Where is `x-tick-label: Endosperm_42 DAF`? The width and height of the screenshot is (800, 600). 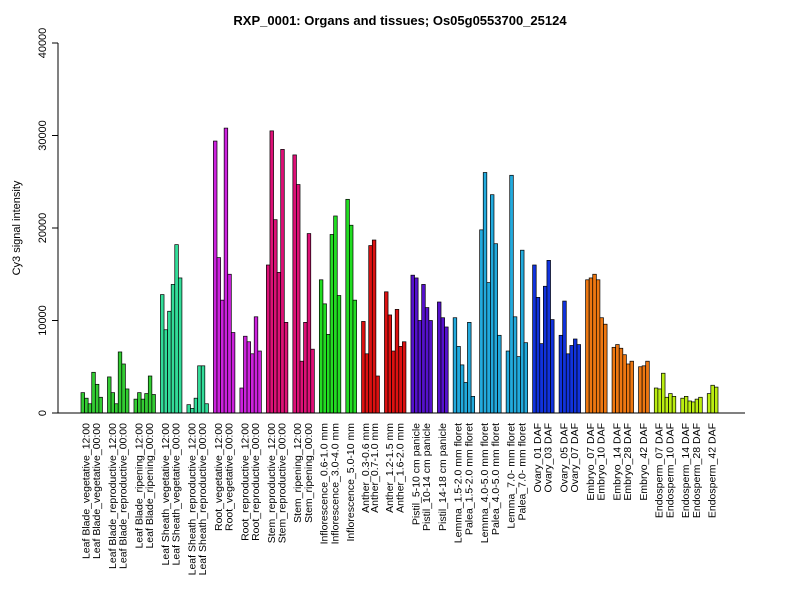 x-tick-label: Endosperm_42 DAF is located at coordinates (713, 470).